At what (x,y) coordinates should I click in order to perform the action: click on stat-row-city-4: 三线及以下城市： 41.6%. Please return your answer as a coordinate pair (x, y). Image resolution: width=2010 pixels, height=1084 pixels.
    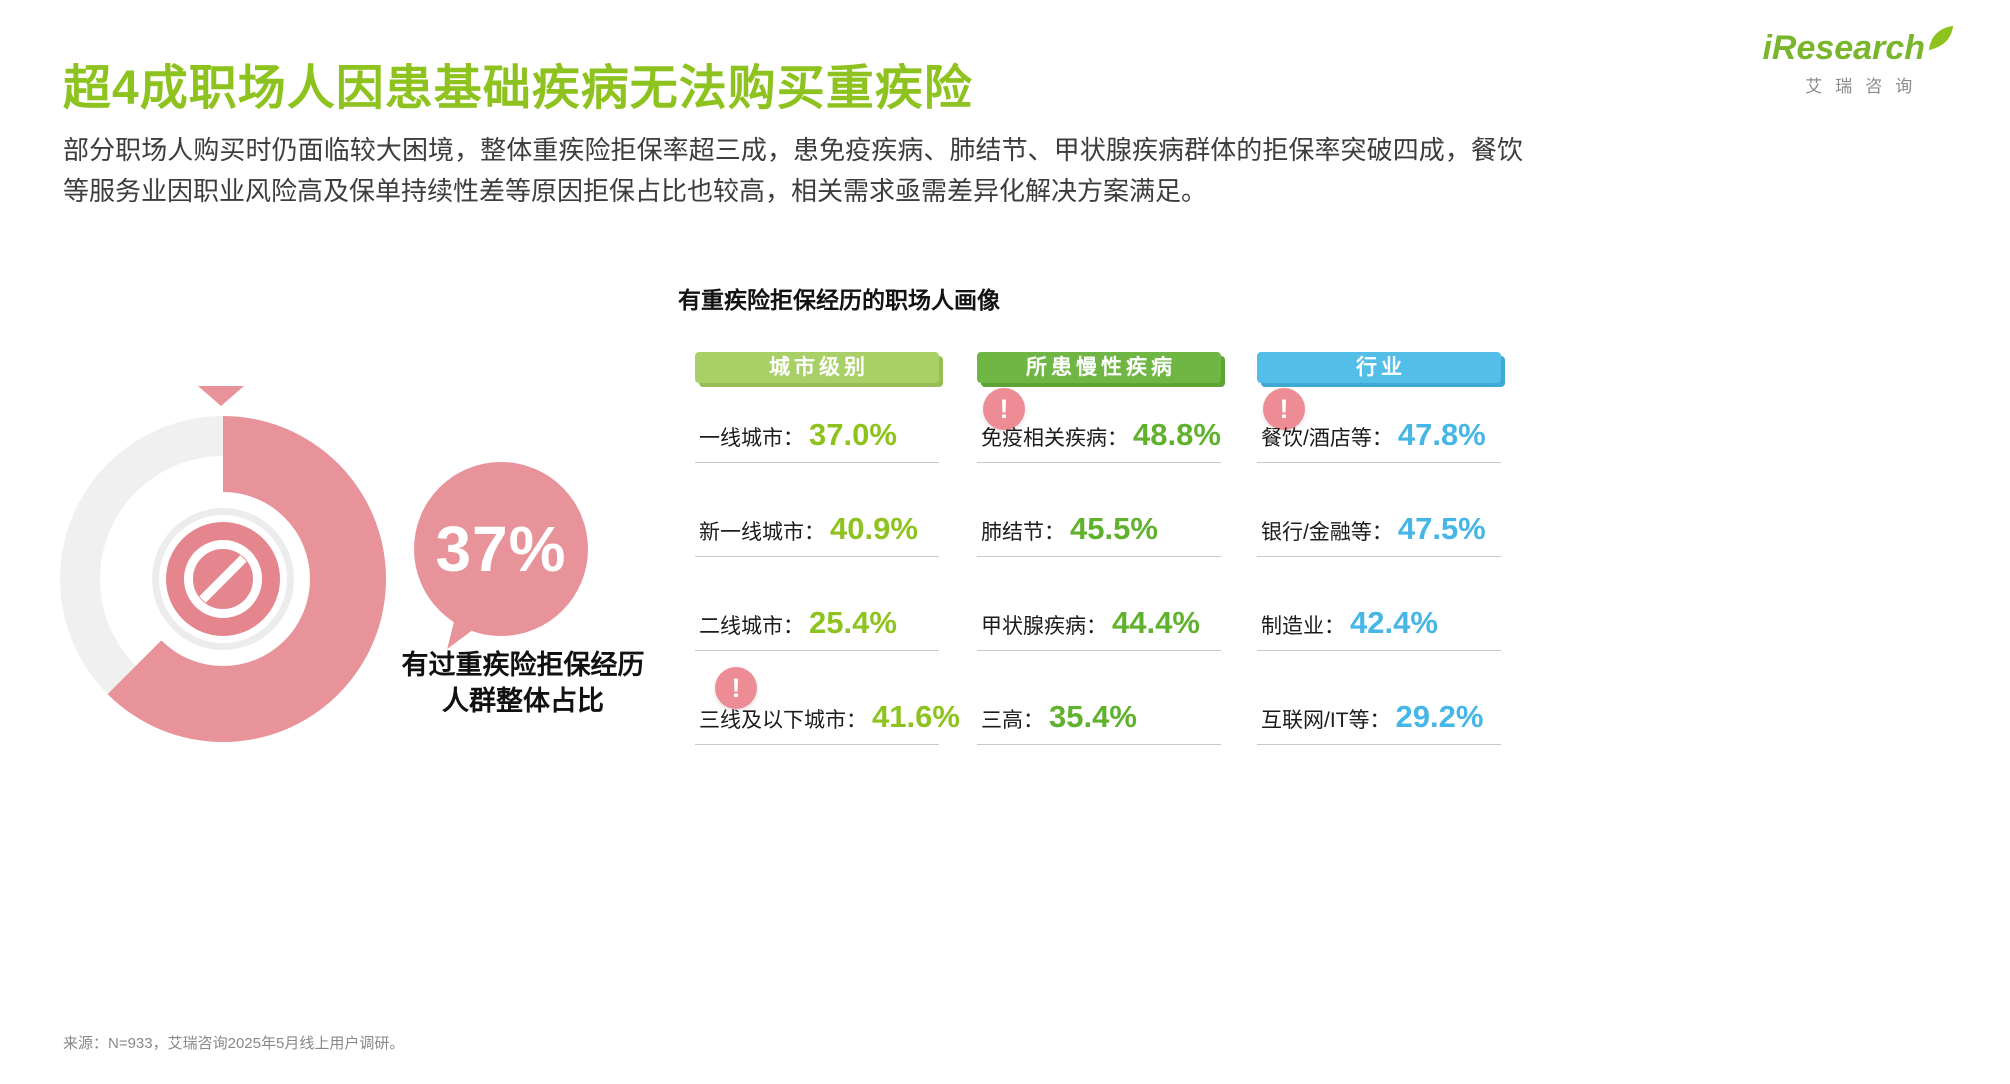
    Looking at the image, I should click on (827, 697).